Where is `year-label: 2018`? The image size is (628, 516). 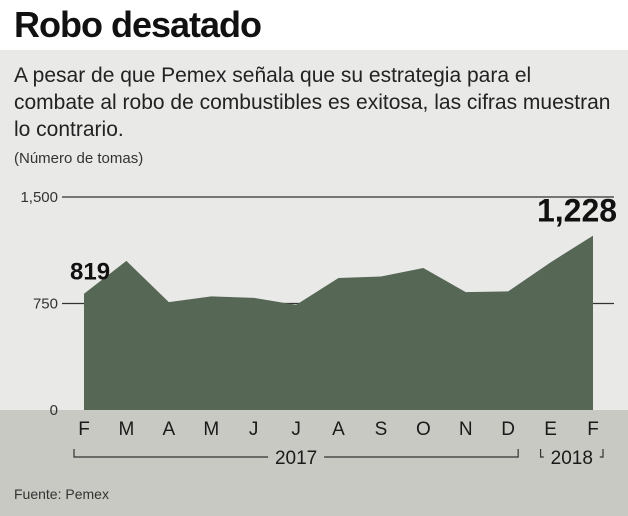
year-label: 2018 is located at coordinates (572, 458).